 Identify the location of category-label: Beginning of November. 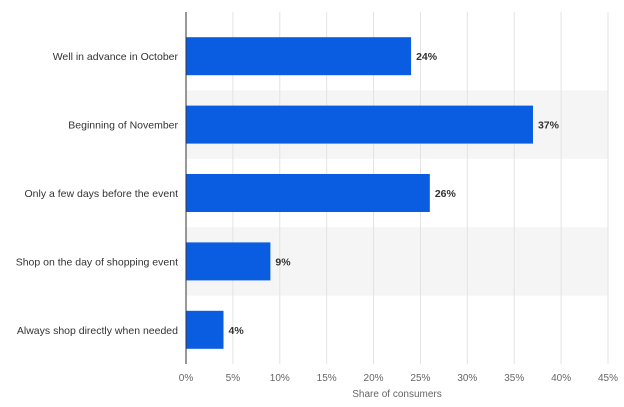
(123, 126).